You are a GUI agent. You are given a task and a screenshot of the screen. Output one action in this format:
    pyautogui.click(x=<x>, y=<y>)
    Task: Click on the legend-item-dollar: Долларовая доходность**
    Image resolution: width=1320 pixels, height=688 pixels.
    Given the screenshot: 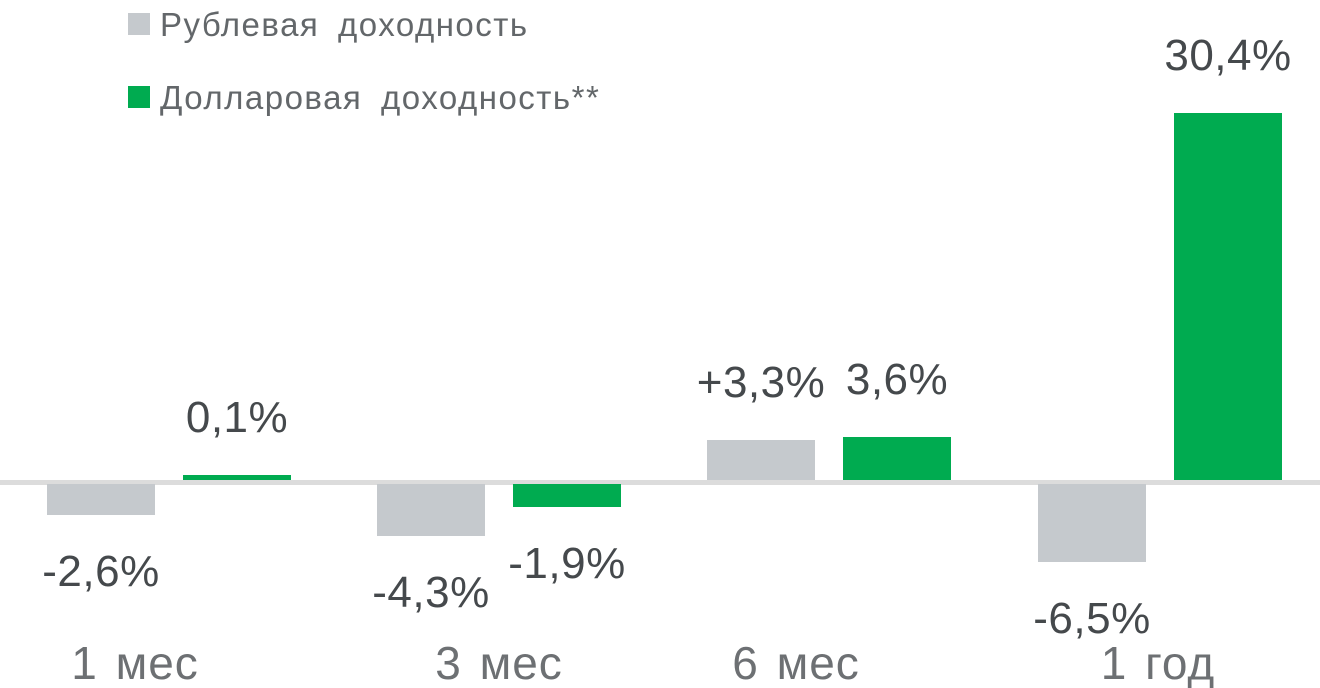 What is the action you would take?
    pyautogui.click(x=364, y=97)
    